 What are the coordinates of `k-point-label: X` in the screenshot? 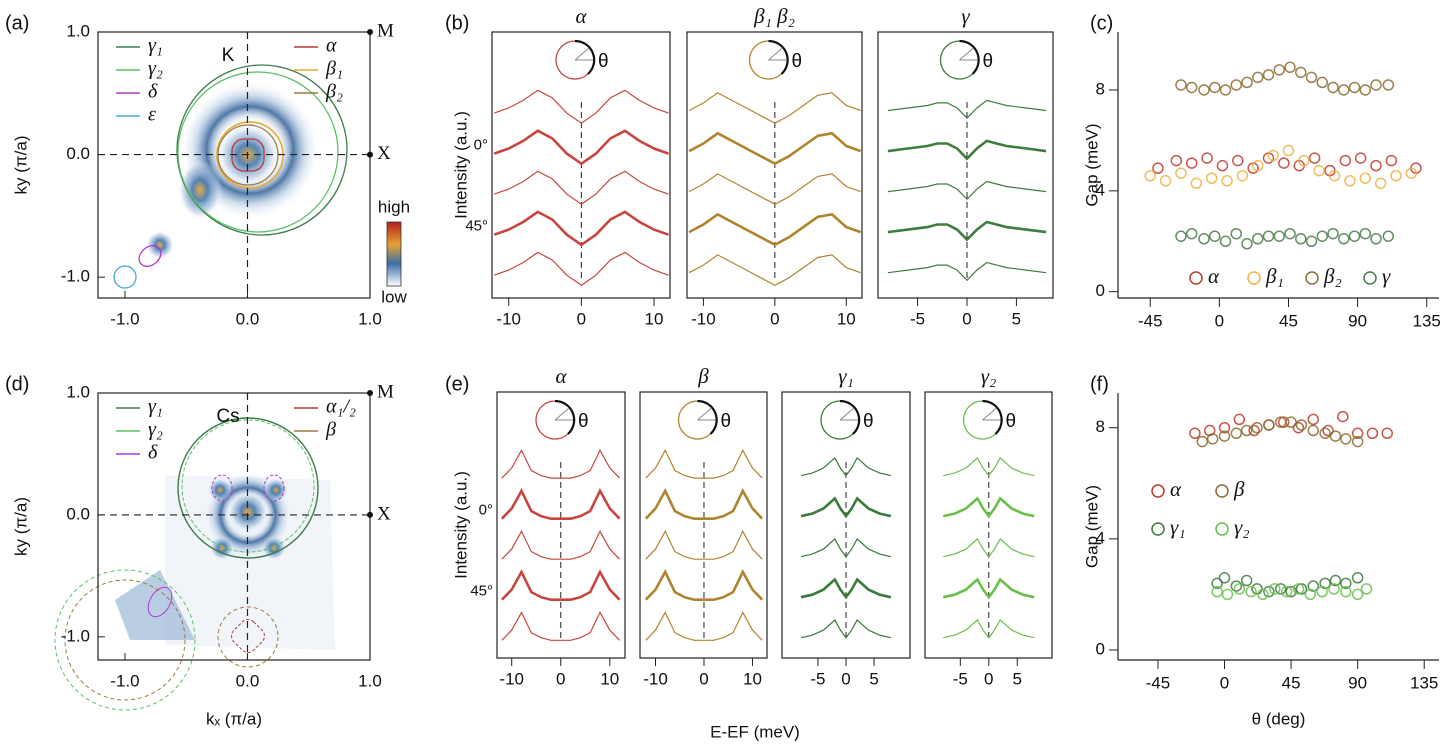 It's located at (384, 513).